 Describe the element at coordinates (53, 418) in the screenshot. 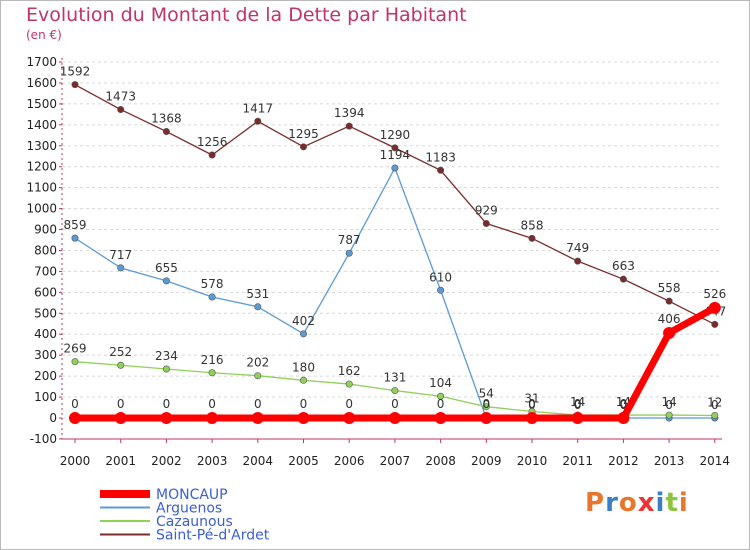

I see `y-tick-label: 0` at that location.